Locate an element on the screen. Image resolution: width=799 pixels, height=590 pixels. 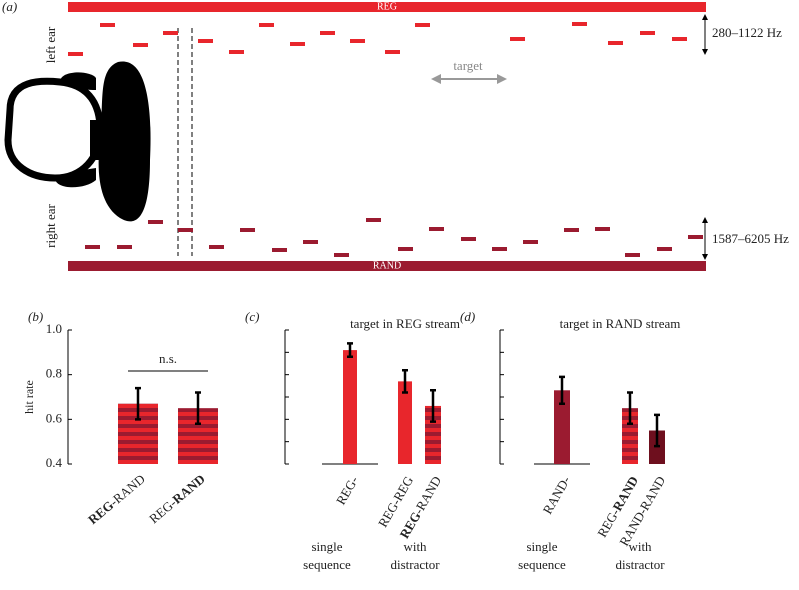
y-tick-label: 0.6 is located at coordinates (54, 417).